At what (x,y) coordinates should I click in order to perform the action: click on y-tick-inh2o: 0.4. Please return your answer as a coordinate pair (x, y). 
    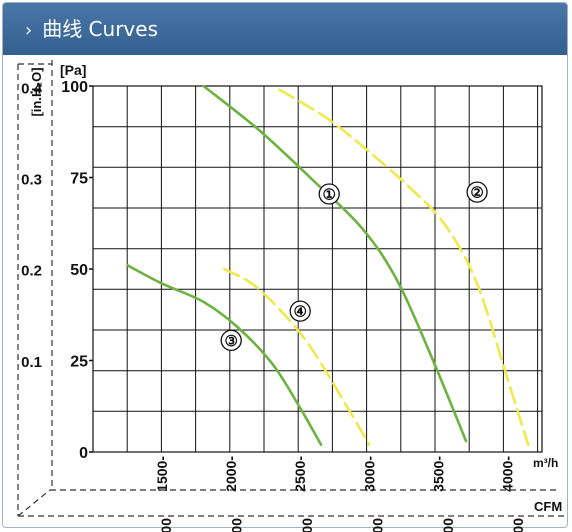
    Looking at the image, I should click on (32, 88).